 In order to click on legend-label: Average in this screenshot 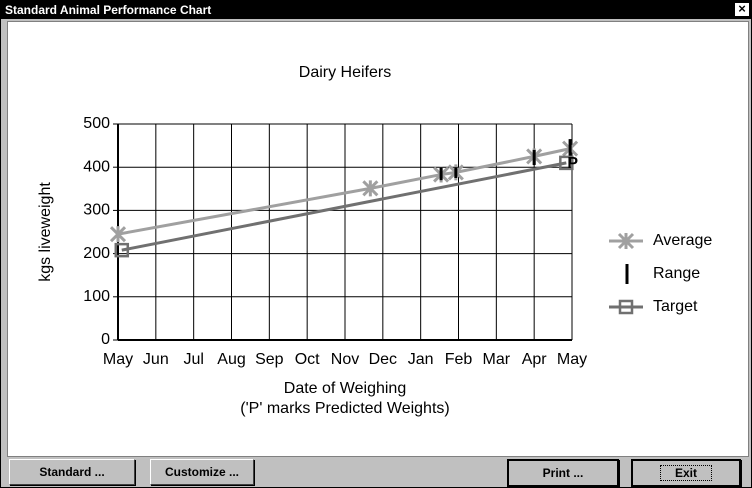, I will do `click(682, 240)`.